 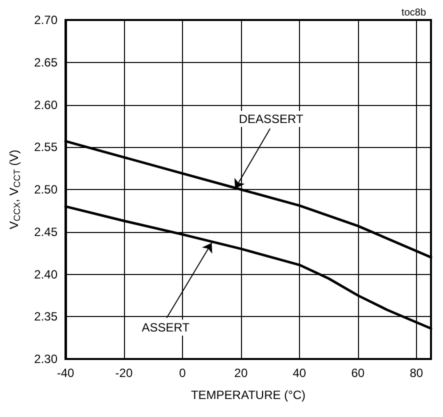 What do you see at coordinates (358, 373) in the screenshot?
I see `x-tick-label: 60` at bounding box center [358, 373].